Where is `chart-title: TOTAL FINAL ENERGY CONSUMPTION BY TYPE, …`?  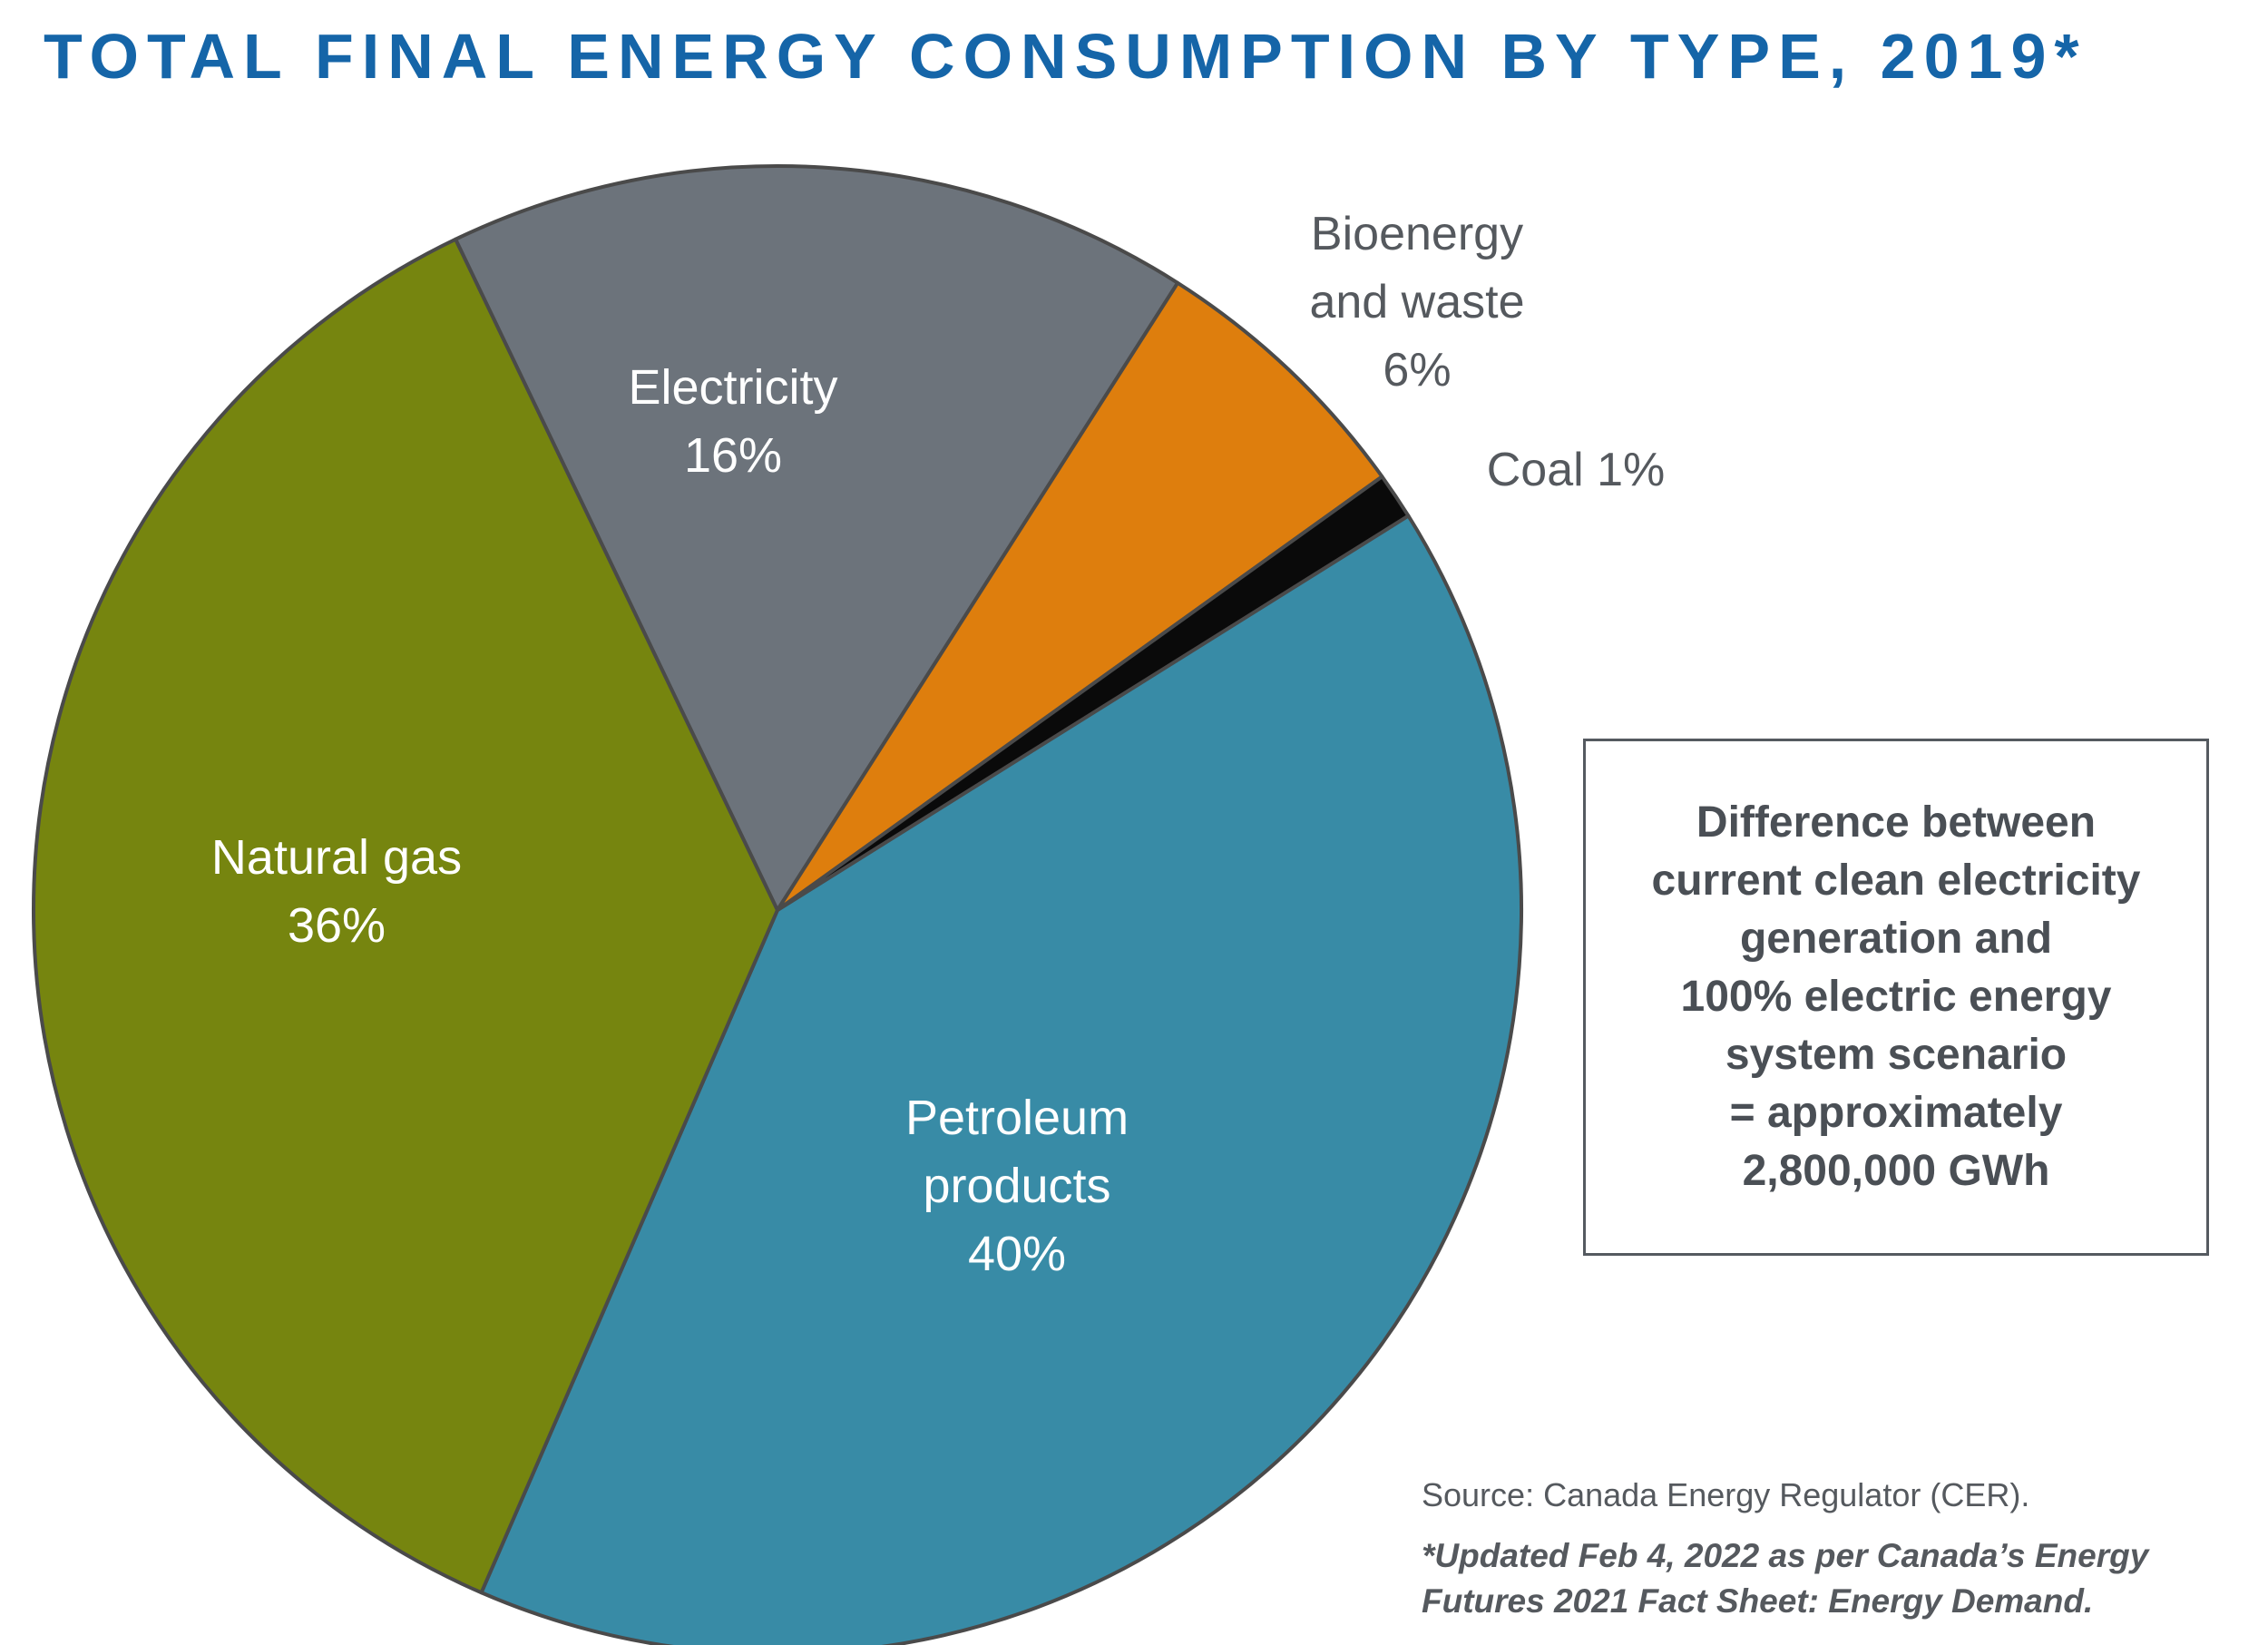
chart-title: TOTAL FINAL ENERGY CONSUMPTION BY TYPE, … is located at coordinates (1065, 56).